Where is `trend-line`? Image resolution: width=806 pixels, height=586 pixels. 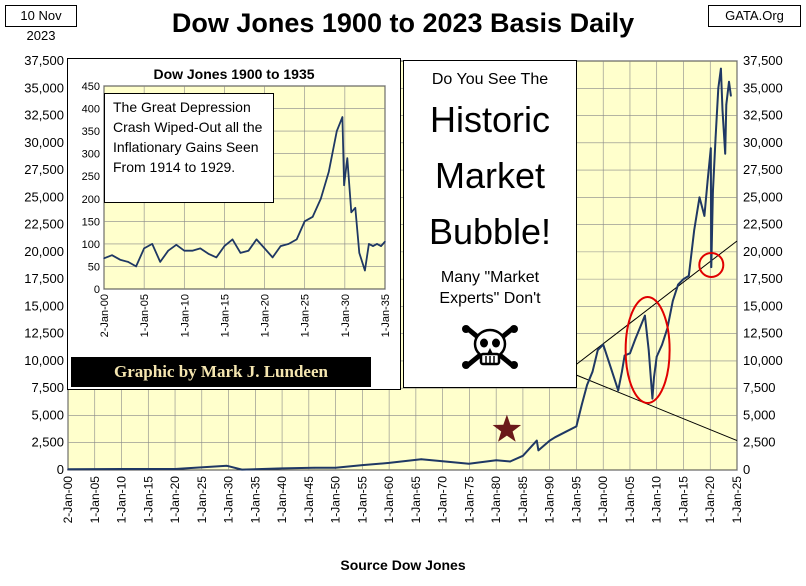
trend-line is located at coordinates (655, 407).